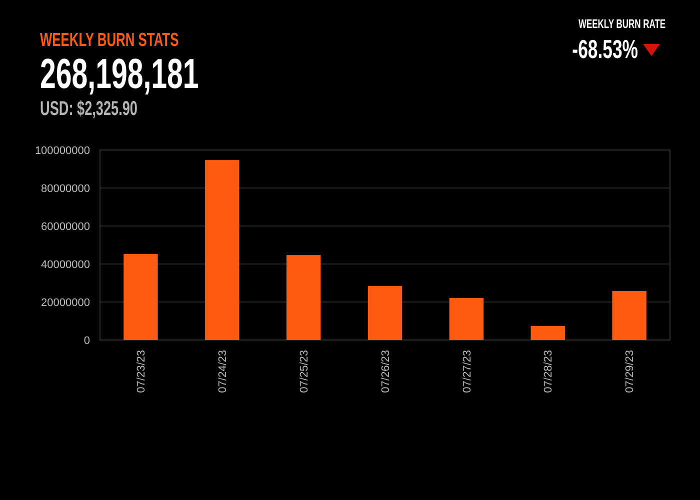  I want to click on x-tick-label: 07/27/23, so click(467, 371).